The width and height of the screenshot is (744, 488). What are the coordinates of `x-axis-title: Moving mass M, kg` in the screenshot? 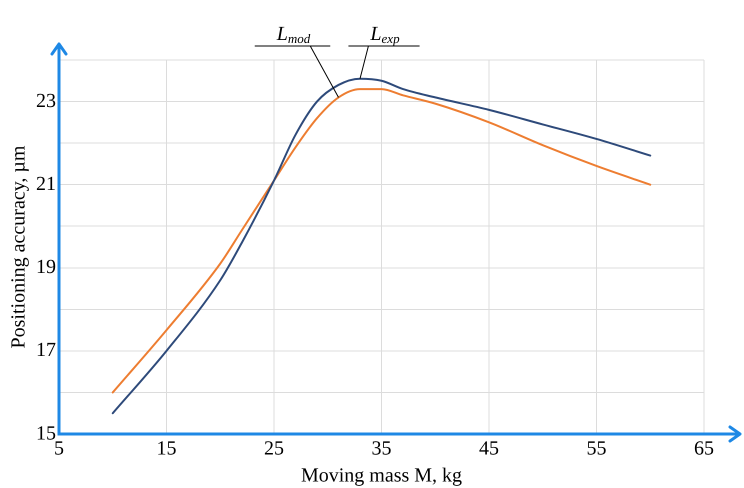 It's located at (381, 475).